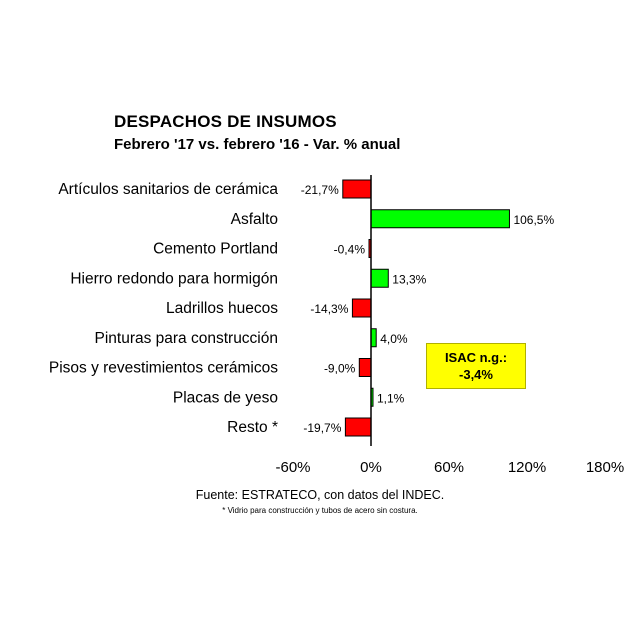  What do you see at coordinates (322, 428) in the screenshot?
I see `data-label: -19,7%` at bounding box center [322, 428].